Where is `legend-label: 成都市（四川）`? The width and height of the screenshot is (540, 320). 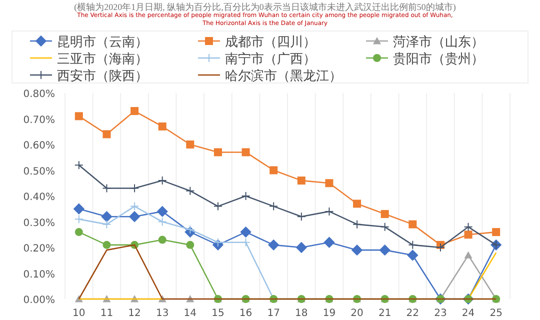
legend-label: 成都市（四川） is located at coordinates (270, 42).